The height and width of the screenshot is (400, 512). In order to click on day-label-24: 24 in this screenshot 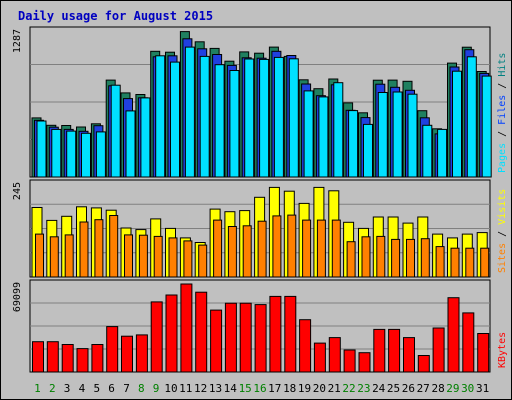, I will do `click(379, 388)`.